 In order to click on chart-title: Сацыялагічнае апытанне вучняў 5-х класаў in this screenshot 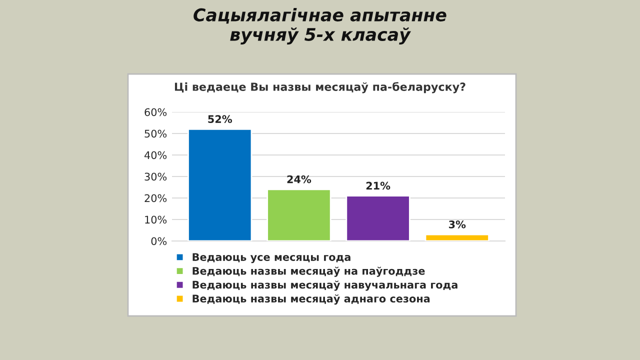, I will do `click(320, 26)`.